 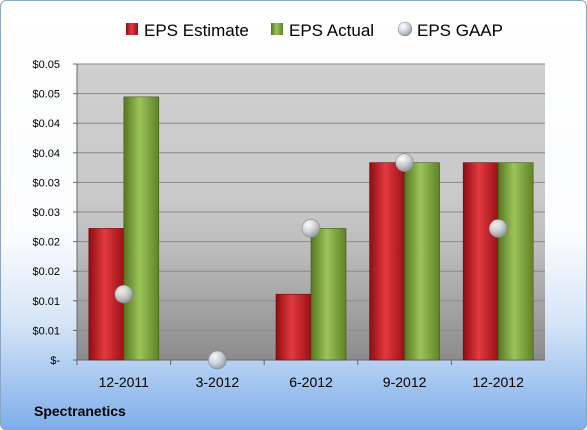 I want to click on x-tick-label: 6-2012, so click(x=311, y=382).